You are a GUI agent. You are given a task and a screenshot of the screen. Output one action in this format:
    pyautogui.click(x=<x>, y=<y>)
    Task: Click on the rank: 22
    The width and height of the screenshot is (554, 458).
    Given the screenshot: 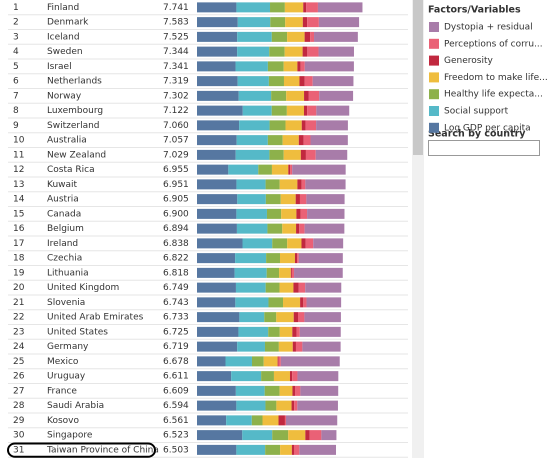 What is the action you would take?
    pyautogui.click(x=18, y=318)
    